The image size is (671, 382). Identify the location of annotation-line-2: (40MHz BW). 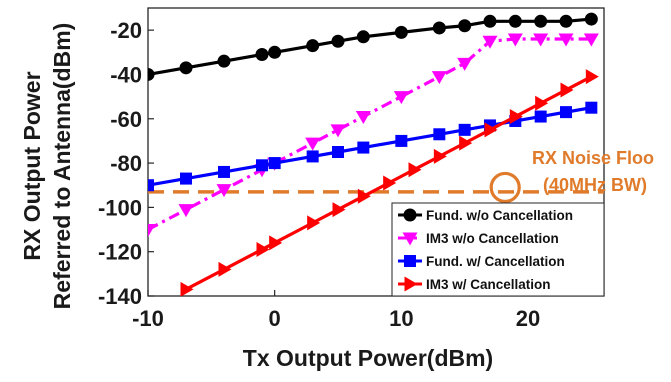
(595, 185).